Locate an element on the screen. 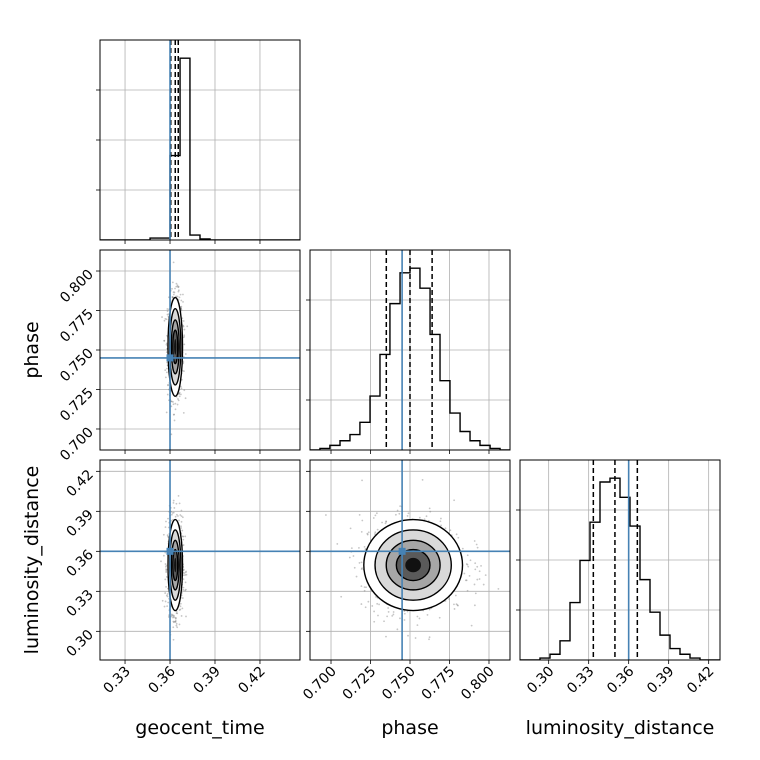 The height and width of the screenshot is (760, 760). panel-phase-phase is located at coordinates (408, 351).